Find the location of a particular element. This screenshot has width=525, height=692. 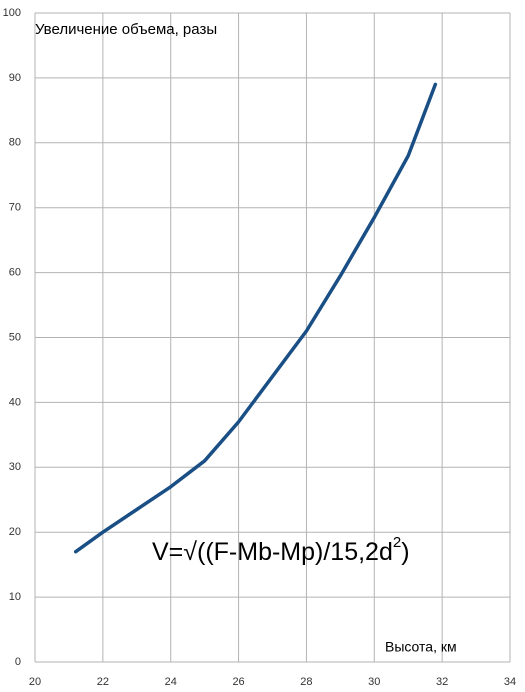

y-tick-label: 60 is located at coordinates (15, 273).